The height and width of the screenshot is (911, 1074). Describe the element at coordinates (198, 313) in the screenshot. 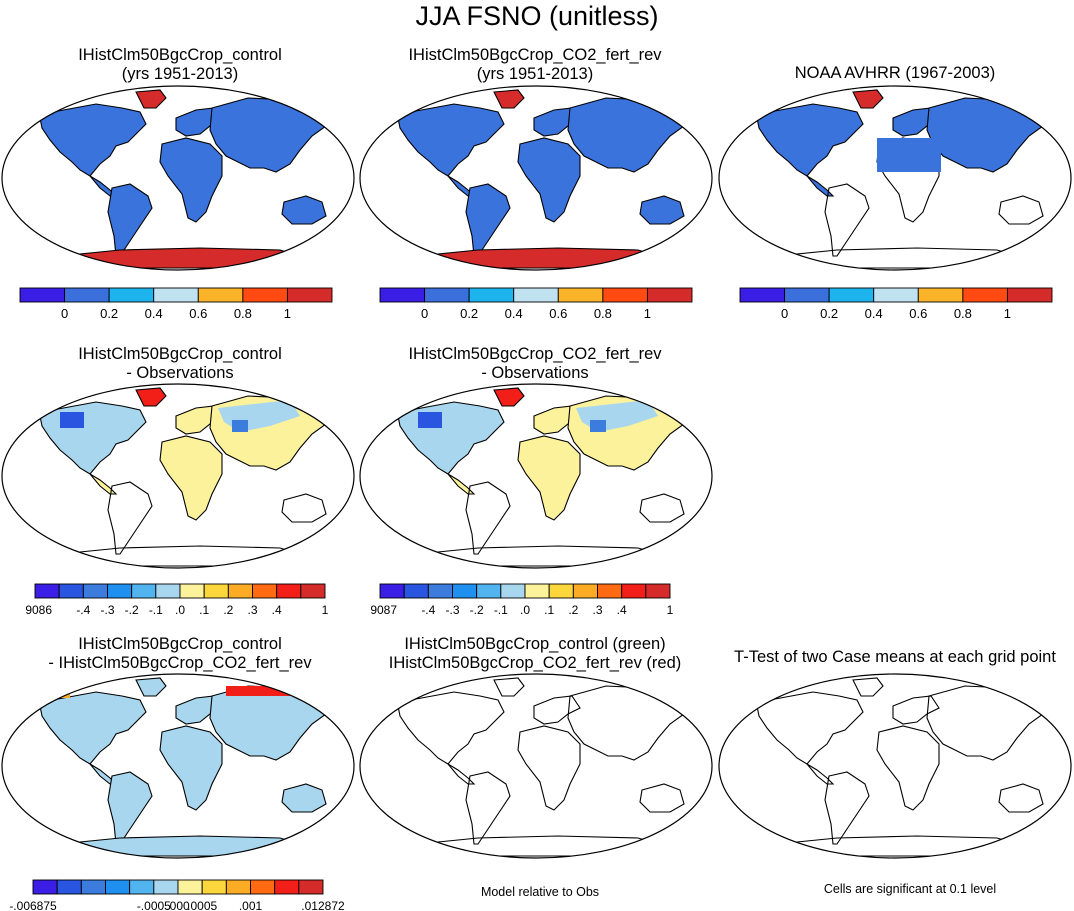

I see `colorbar-tick-label: 0.6` at that location.